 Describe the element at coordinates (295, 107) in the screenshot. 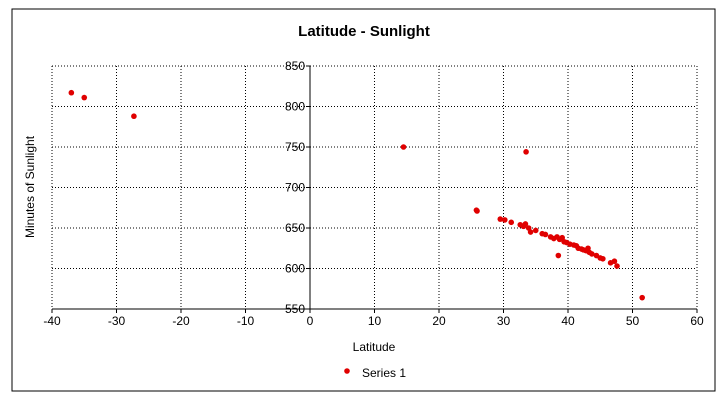

I see `y-tick-label: 800` at that location.